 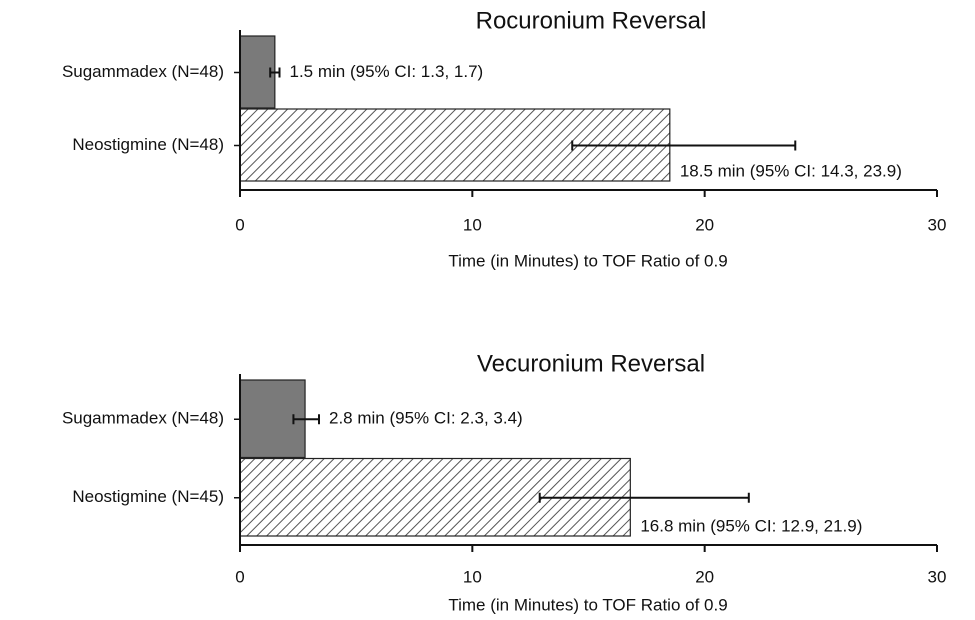 What do you see at coordinates (148, 496) in the screenshot?
I see `category-label: Neostigmine (N=45)` at bounding box center [148, 496].